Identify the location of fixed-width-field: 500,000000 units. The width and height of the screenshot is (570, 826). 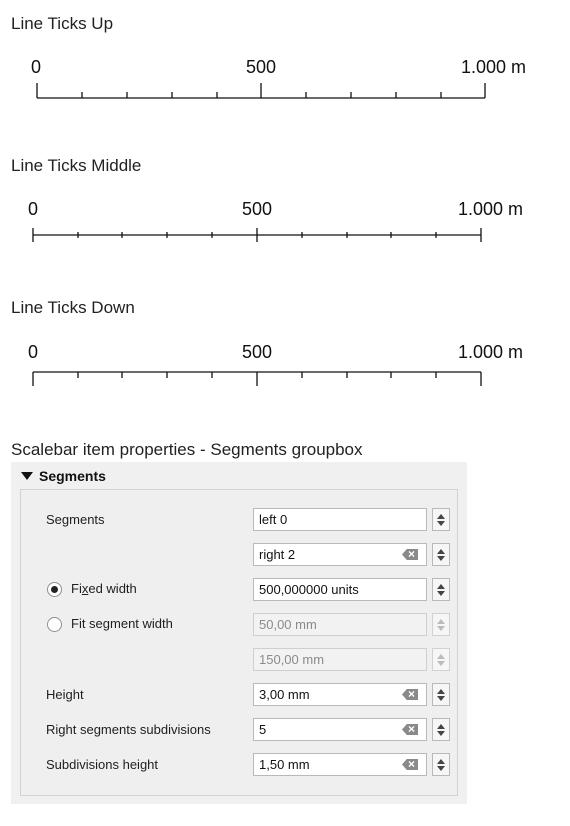
(340, 589).